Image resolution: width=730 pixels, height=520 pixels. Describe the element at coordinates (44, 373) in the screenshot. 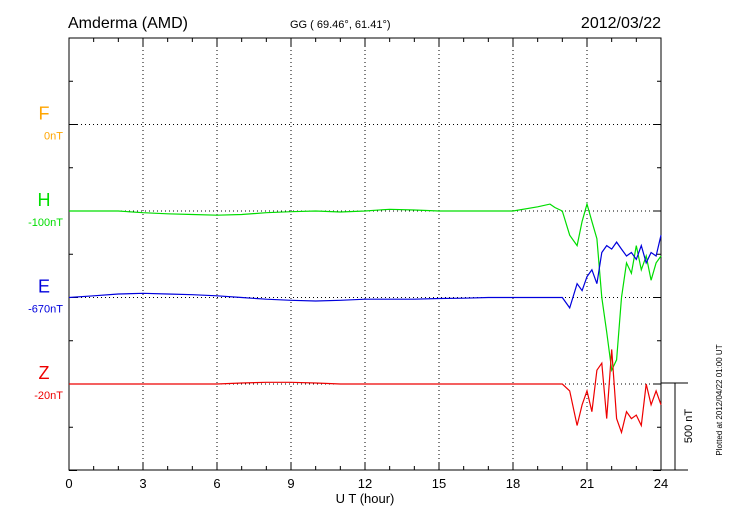

I see `series-label-z: Z` at that location.